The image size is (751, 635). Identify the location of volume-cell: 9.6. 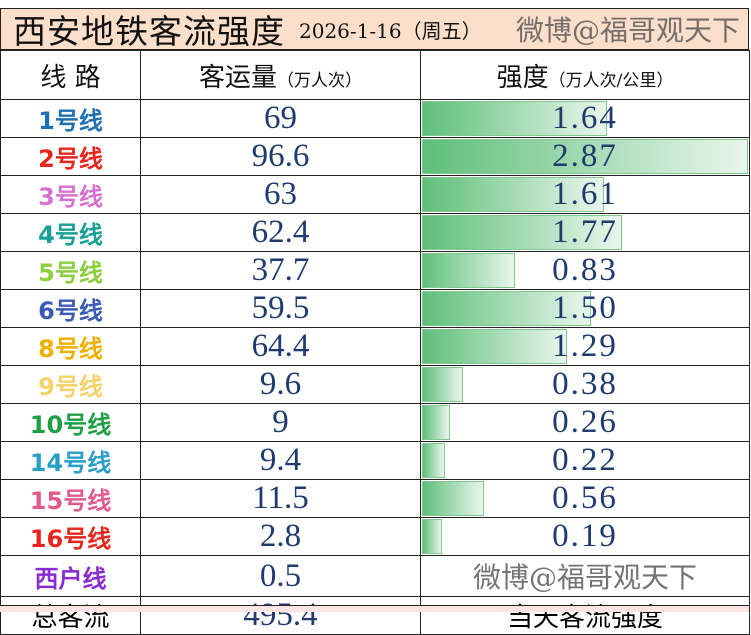
(280, 384).